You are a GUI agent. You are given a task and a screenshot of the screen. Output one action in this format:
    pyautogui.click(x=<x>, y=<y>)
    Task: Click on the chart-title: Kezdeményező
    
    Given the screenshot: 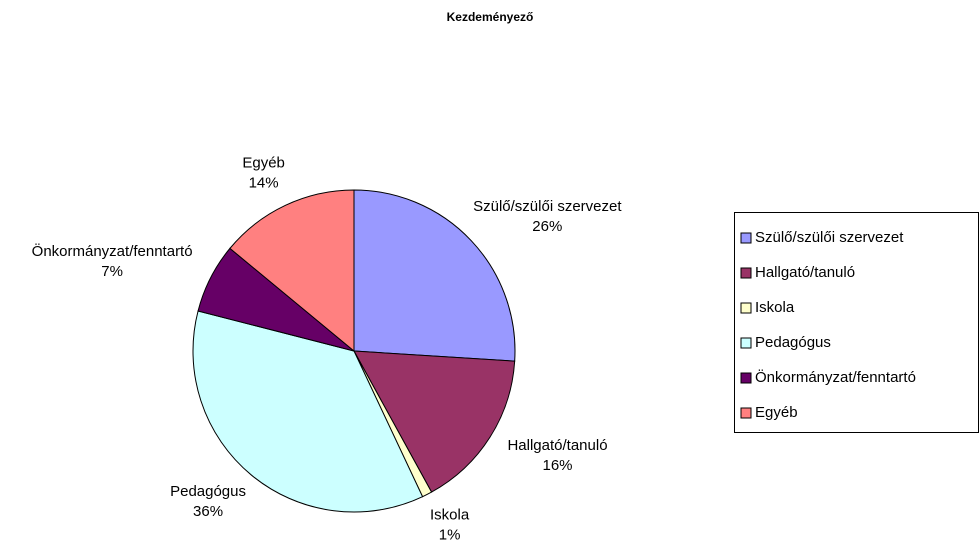 What is the action you would take?
    pyautogui.click(x=490, y=17)
    